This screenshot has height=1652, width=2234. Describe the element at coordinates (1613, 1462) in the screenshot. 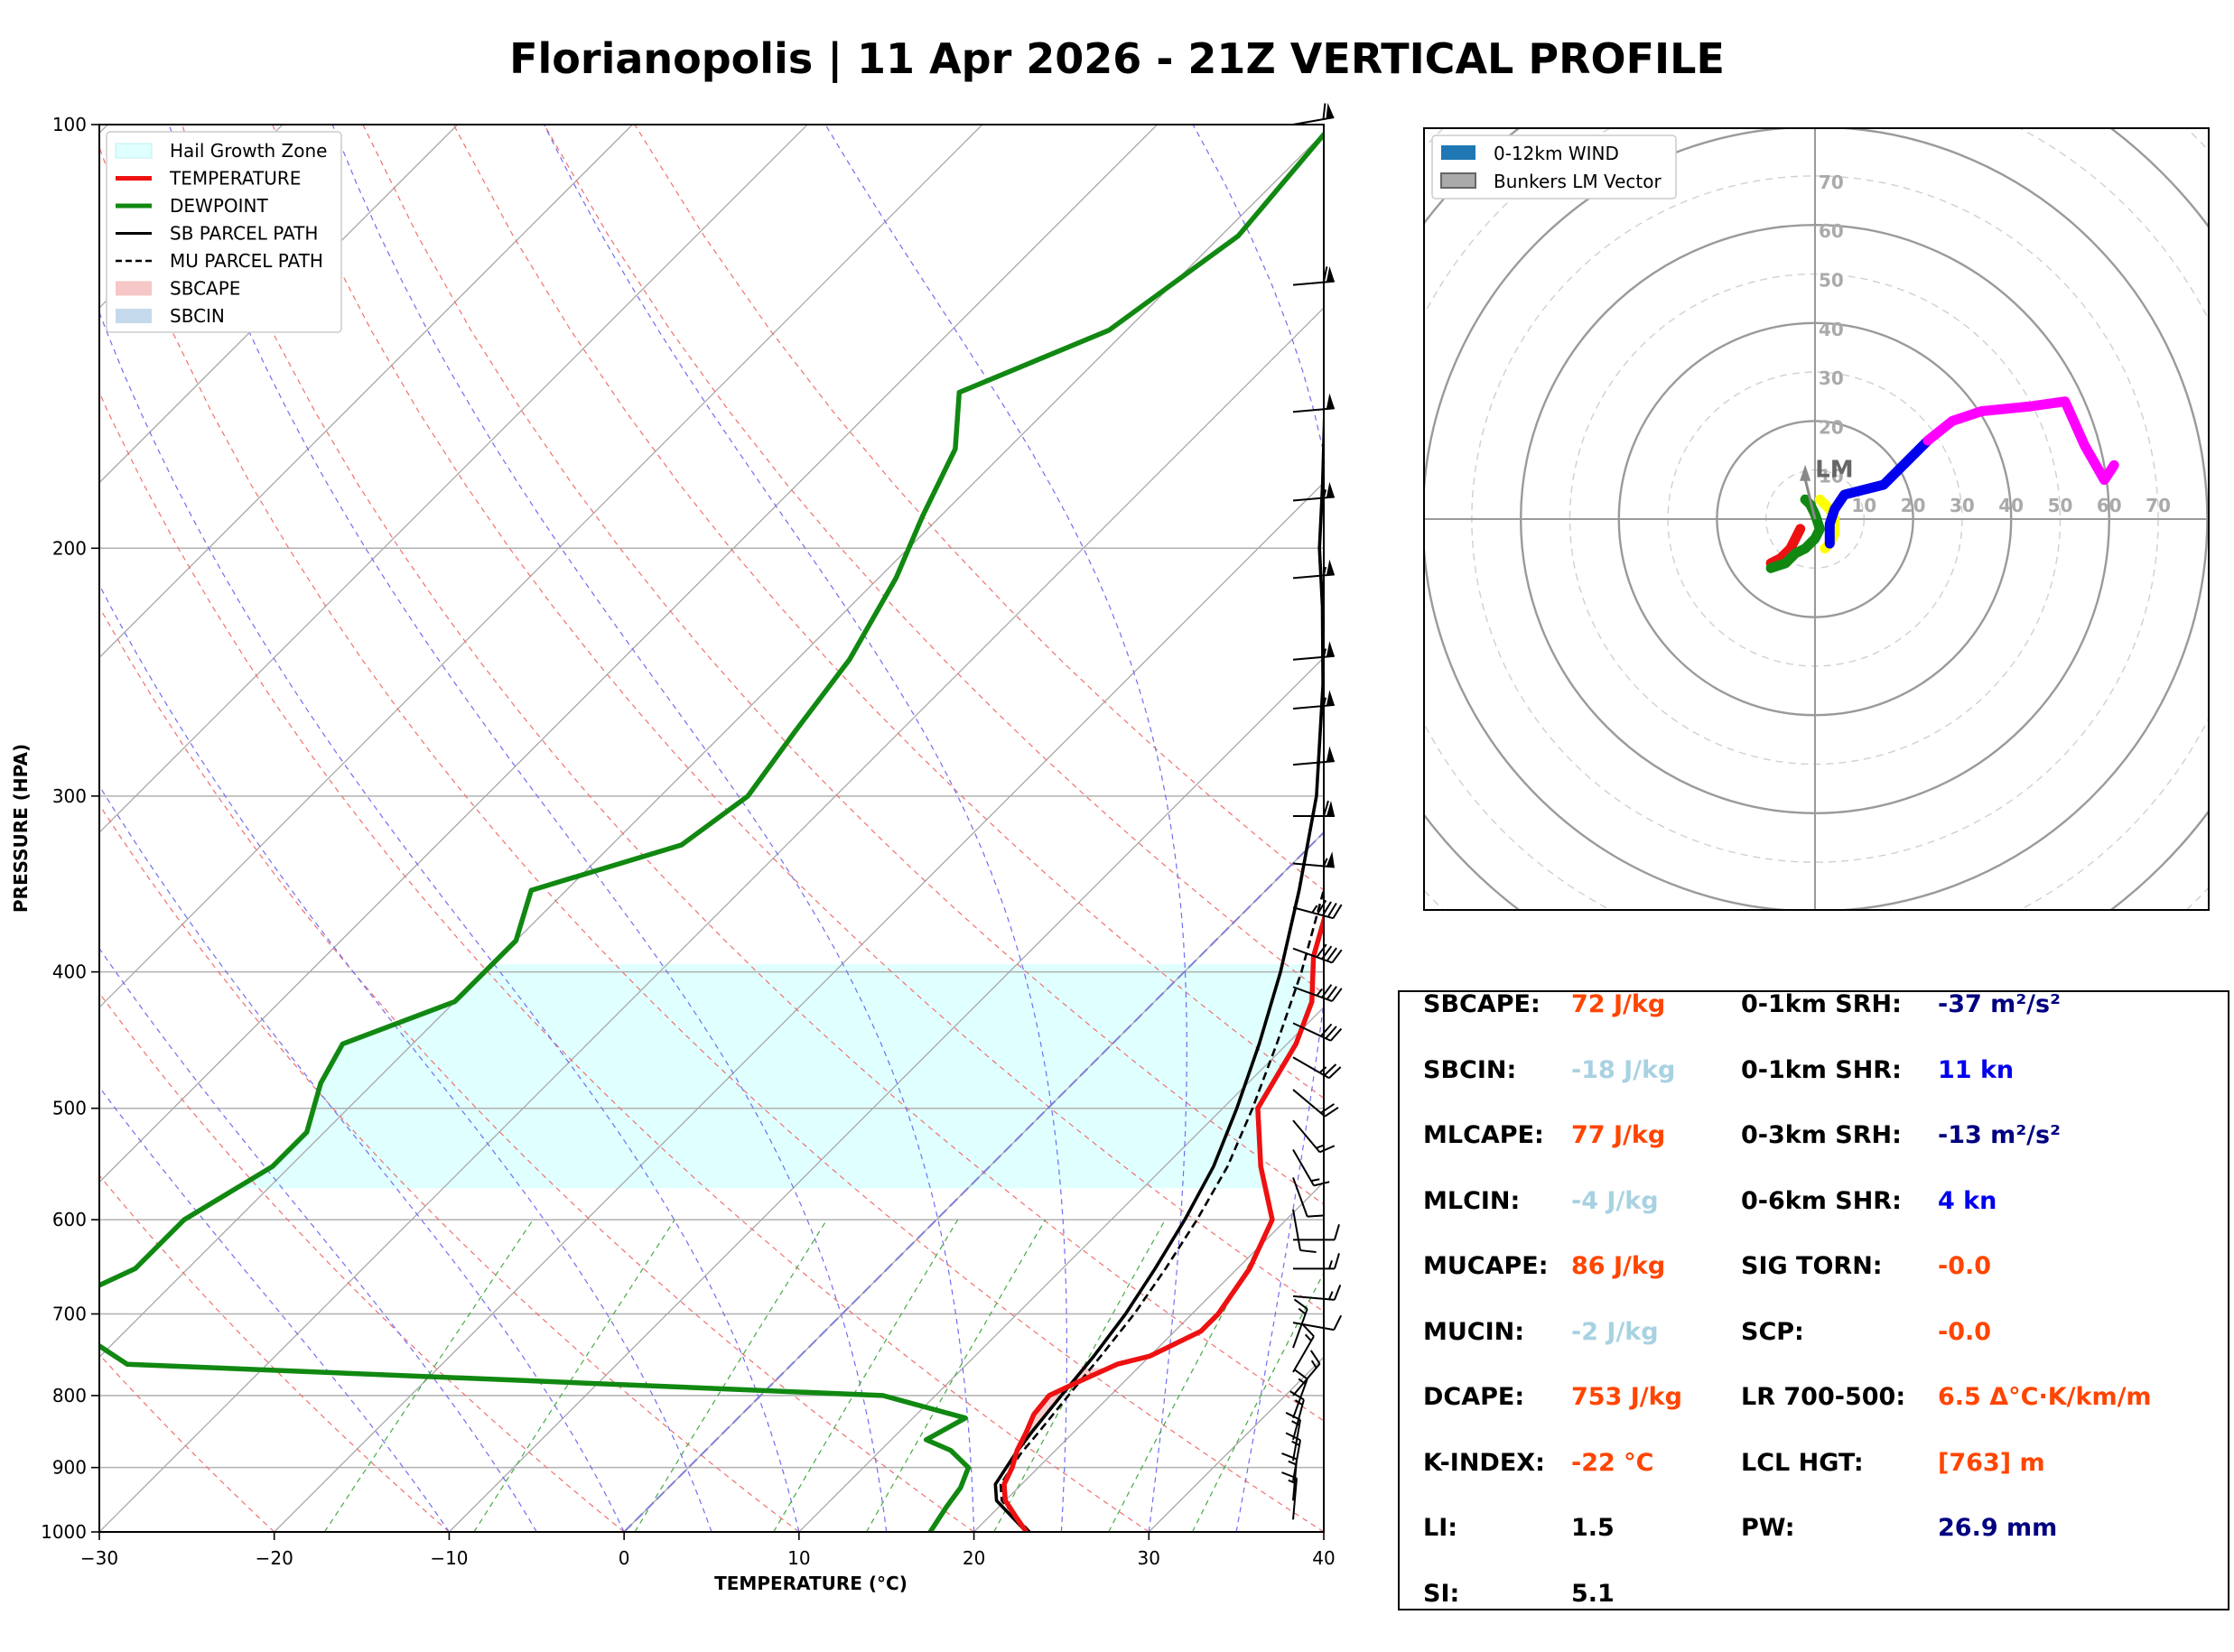

I see `index-value: -22 °C` at that location.